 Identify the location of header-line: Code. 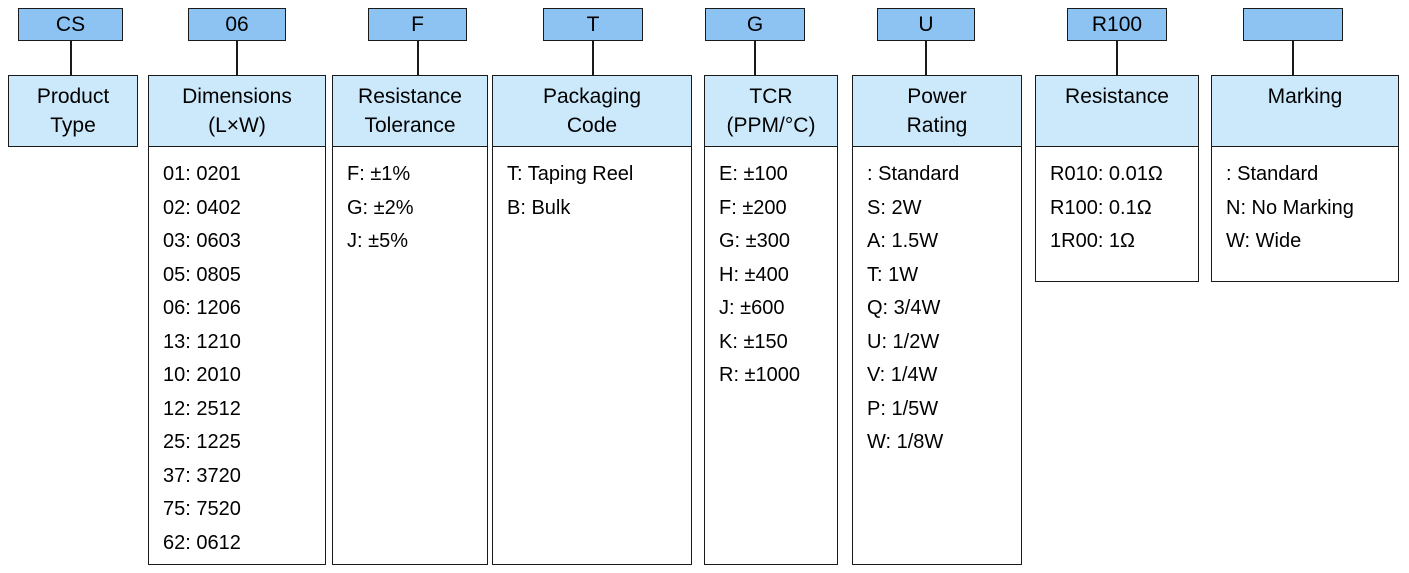
(592, 125).